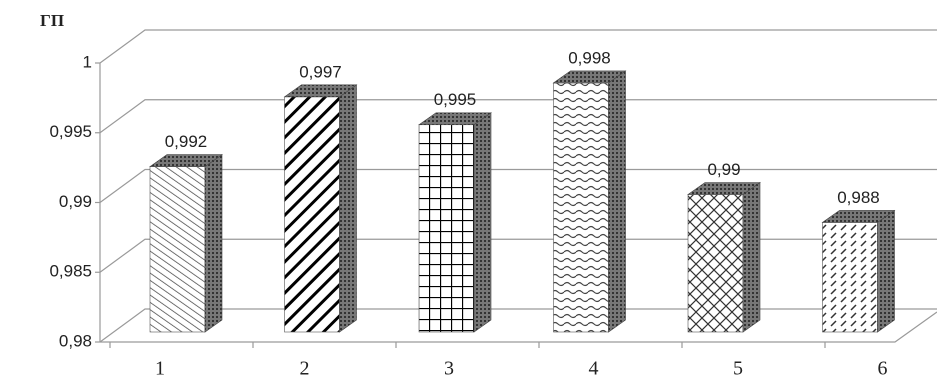 This screenshot has width=937, height=387. Describe the element at coordinates (75, 201) in the screenshot. I see `y-tick-label: 0,99` at that location.